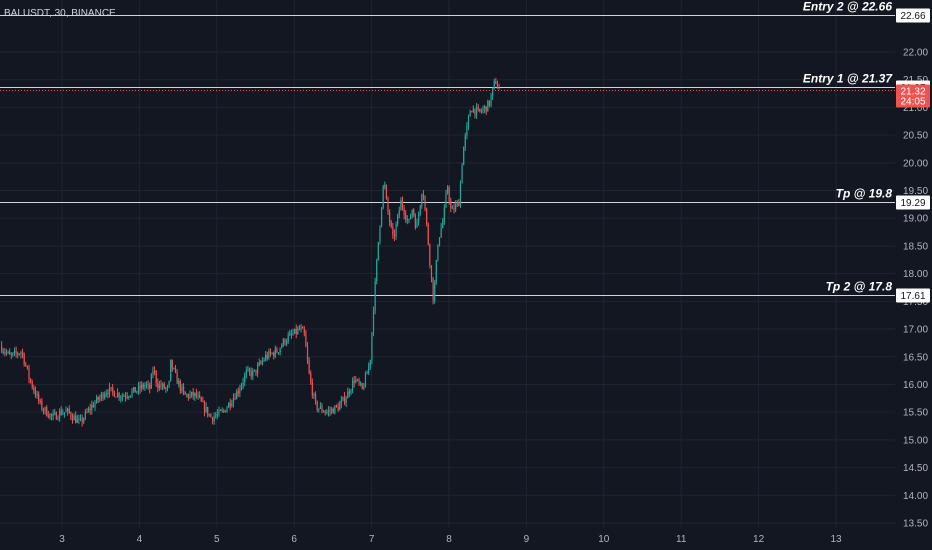  Describe the element at coordinates (912, 16) in the screenshot. I see `level-price-tag-text: 22.66` at that location.